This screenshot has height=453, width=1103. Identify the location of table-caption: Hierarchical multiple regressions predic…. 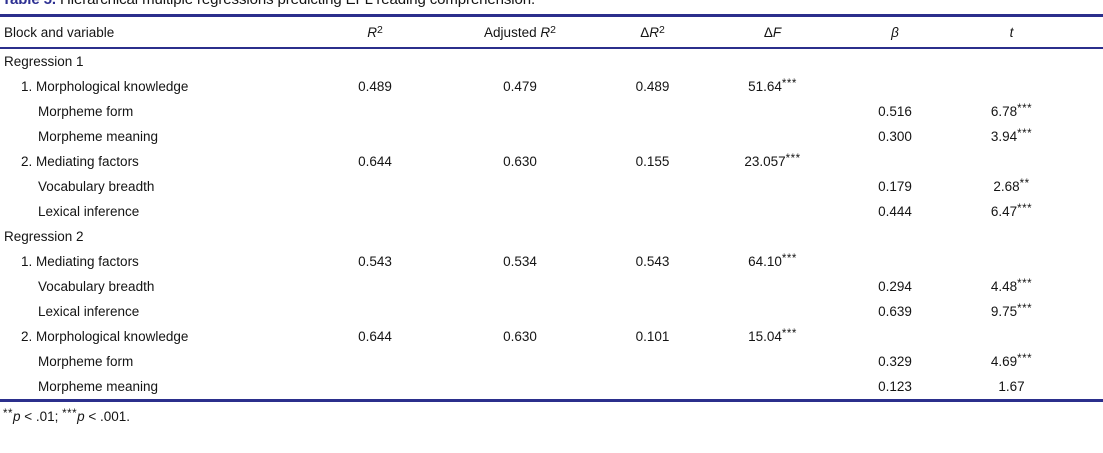
(295, 4).